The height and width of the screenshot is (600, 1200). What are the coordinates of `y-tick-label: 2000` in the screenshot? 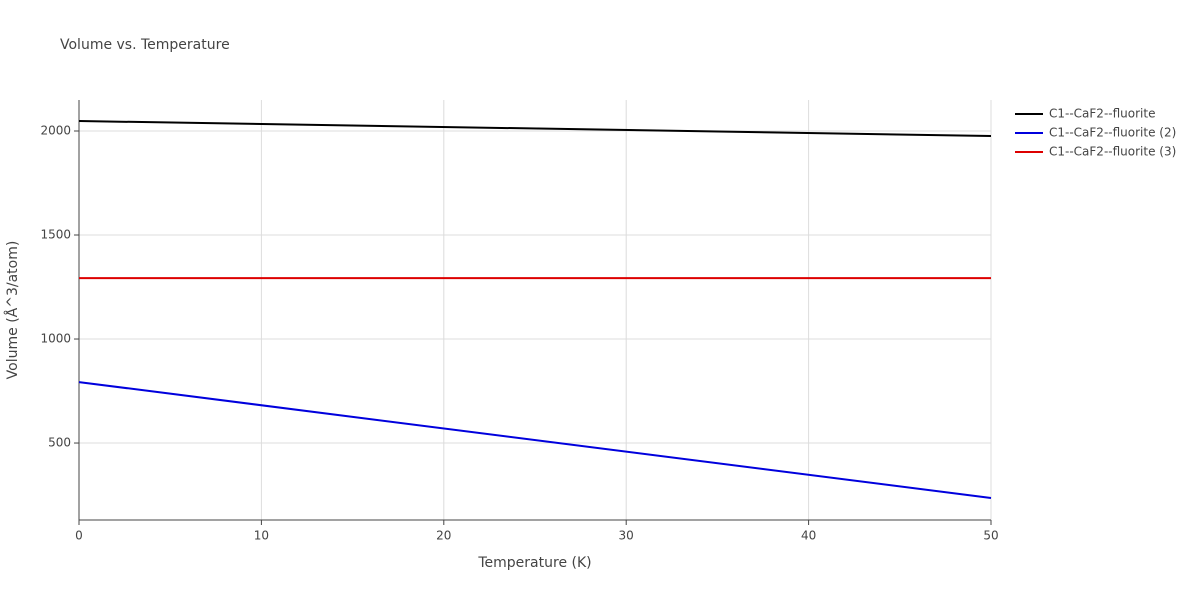 It's located at (55, 130).